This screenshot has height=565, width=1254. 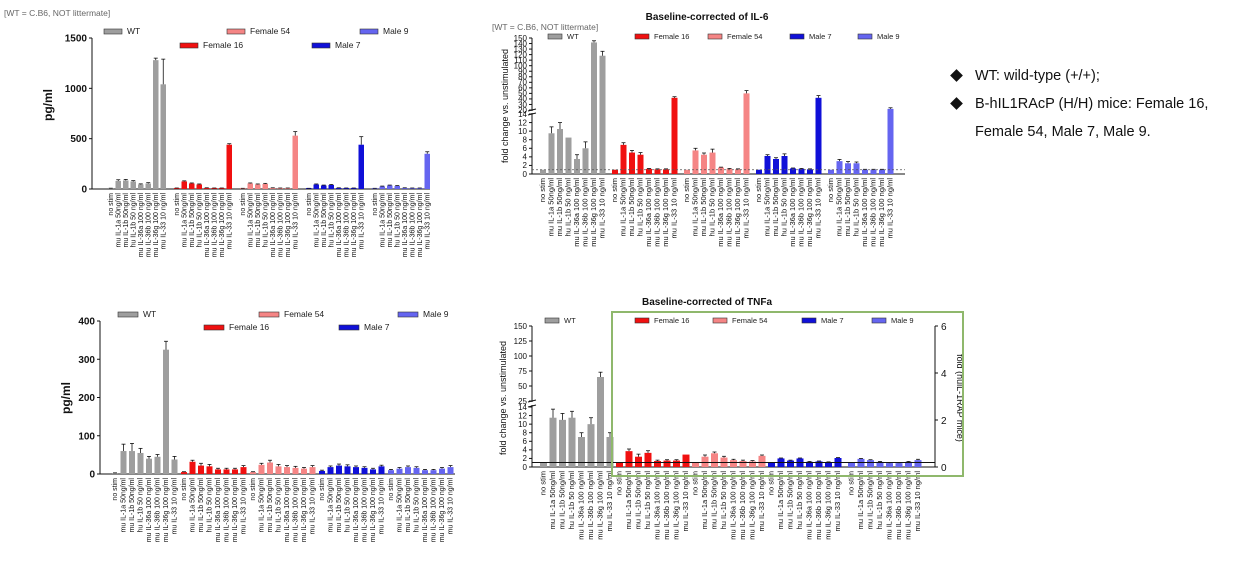 I want to click on chart-4-category-label: hu IL-1b 50 ng/ml, so click(x=879, y=500).